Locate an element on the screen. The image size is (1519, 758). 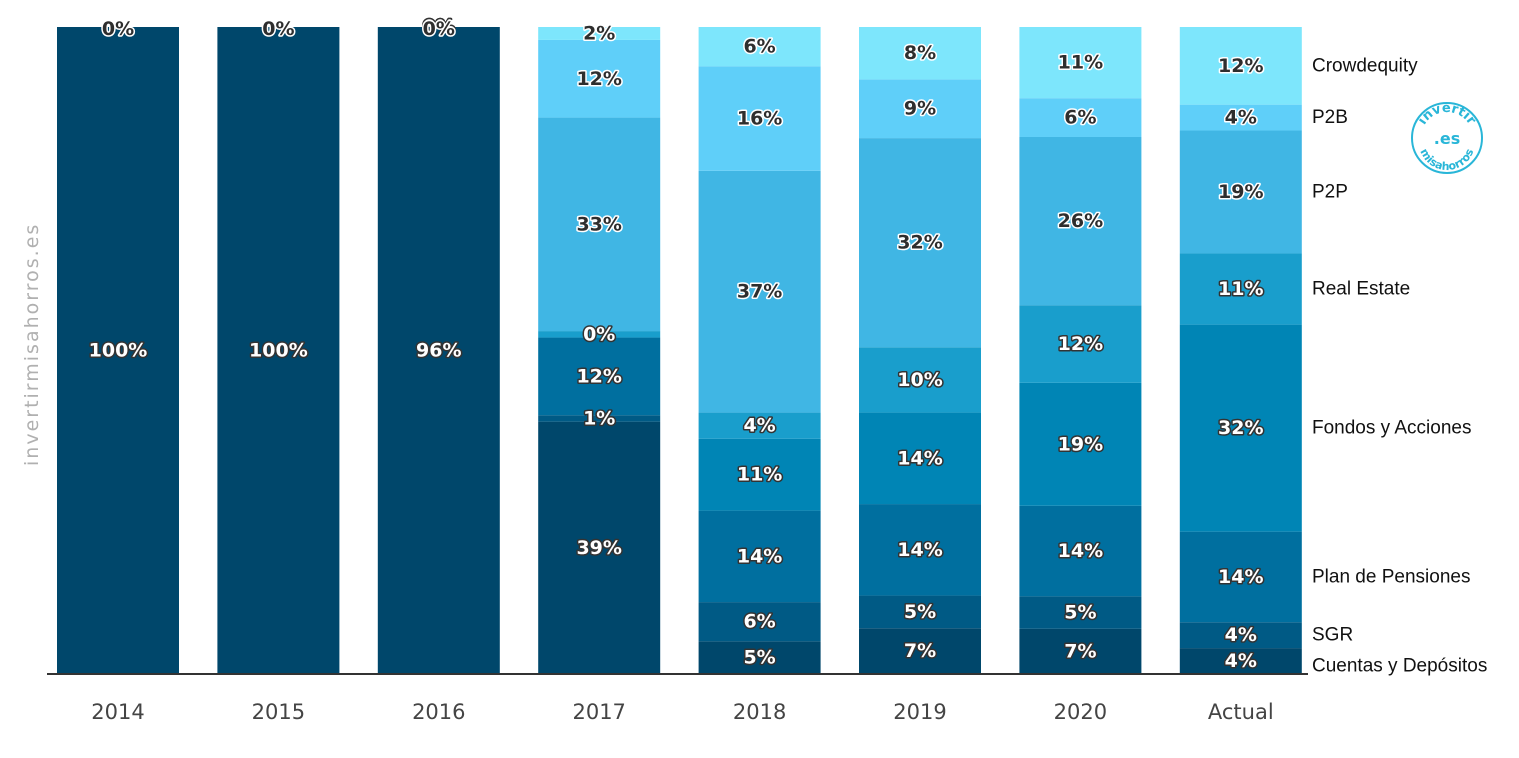
category-label-2016: 2016 is located at coordinates (438, 712).